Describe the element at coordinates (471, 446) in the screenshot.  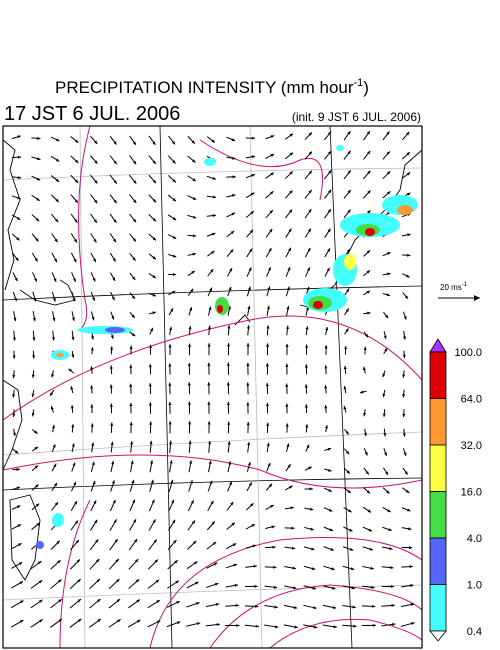
I see `colorbar-label: 32.0` at that location.